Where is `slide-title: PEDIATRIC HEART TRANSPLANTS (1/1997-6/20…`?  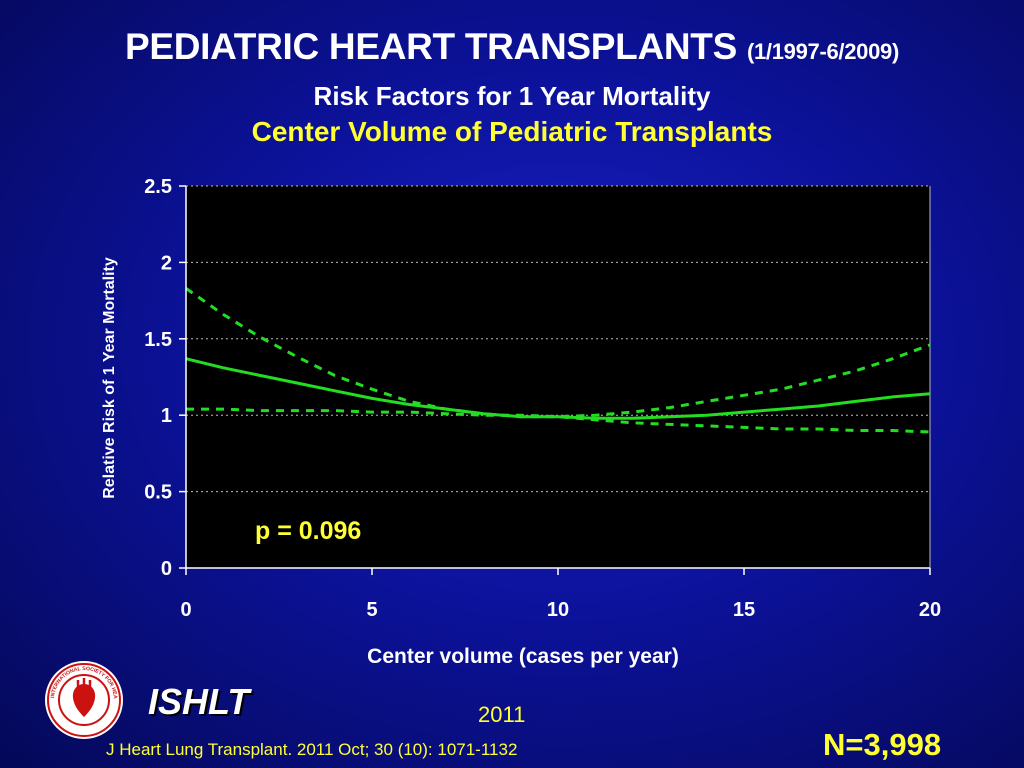
slide-title: PEDIATRIC HEART TRANSPLANTS (1/1997-6/20… is located at coordinates (512, 47).